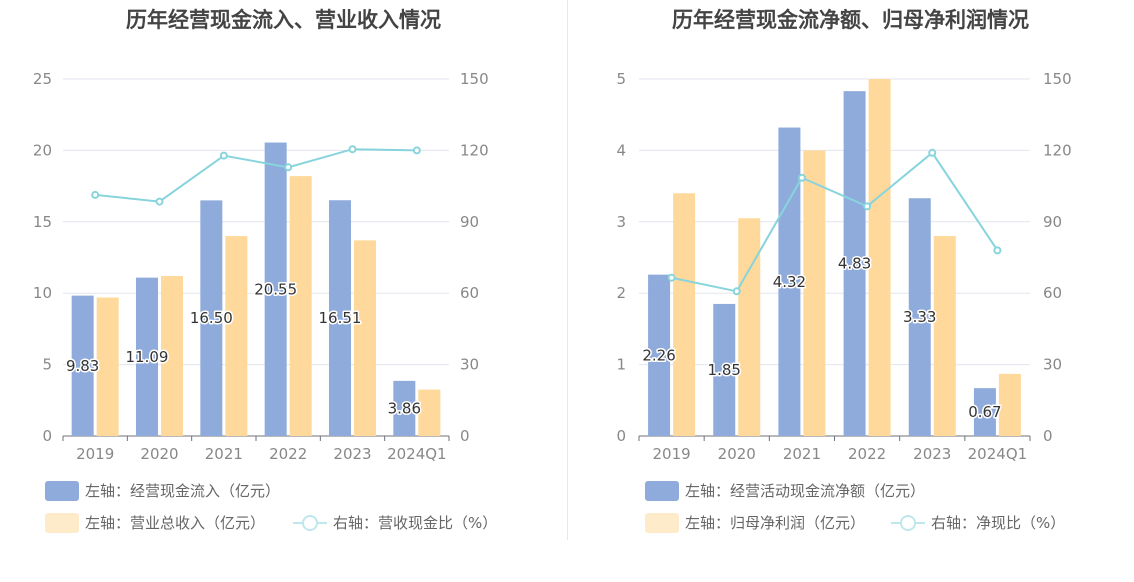  What do you see at coordinates (283, 20) in the screenshot?
I see `chart-title: 历年经营现金流入、营业收入情况` at bounding box center [283, 20].